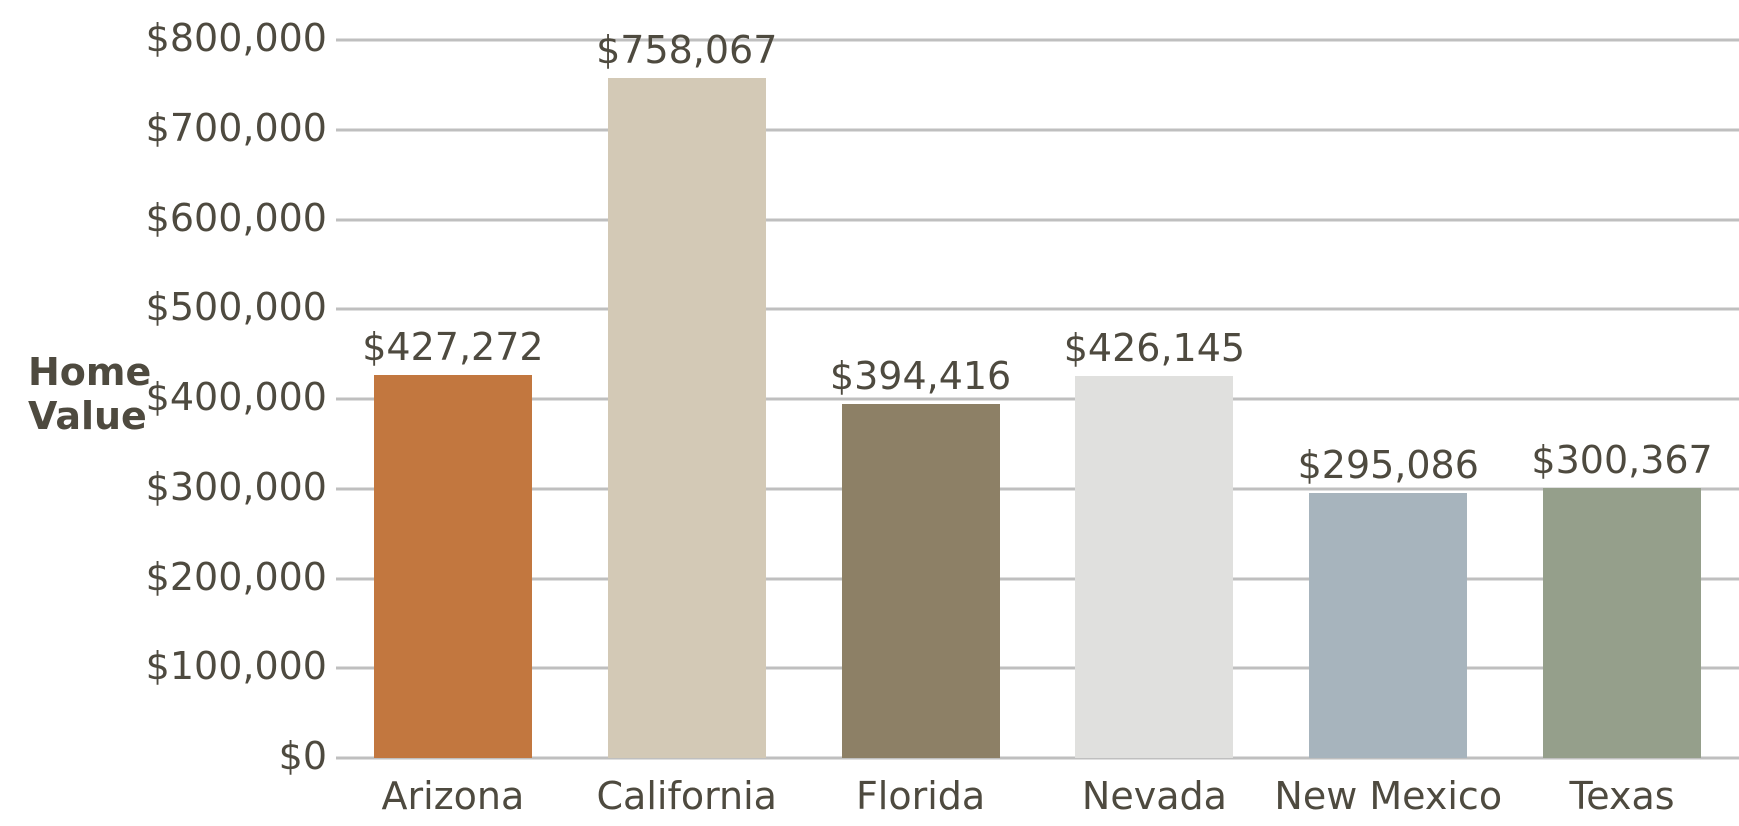 The image size is (1739, 826). What do you see at coordinates (453, 796) in the screenshot?
I see `x-category-label: Arizona` at bounding box center [453, 796].